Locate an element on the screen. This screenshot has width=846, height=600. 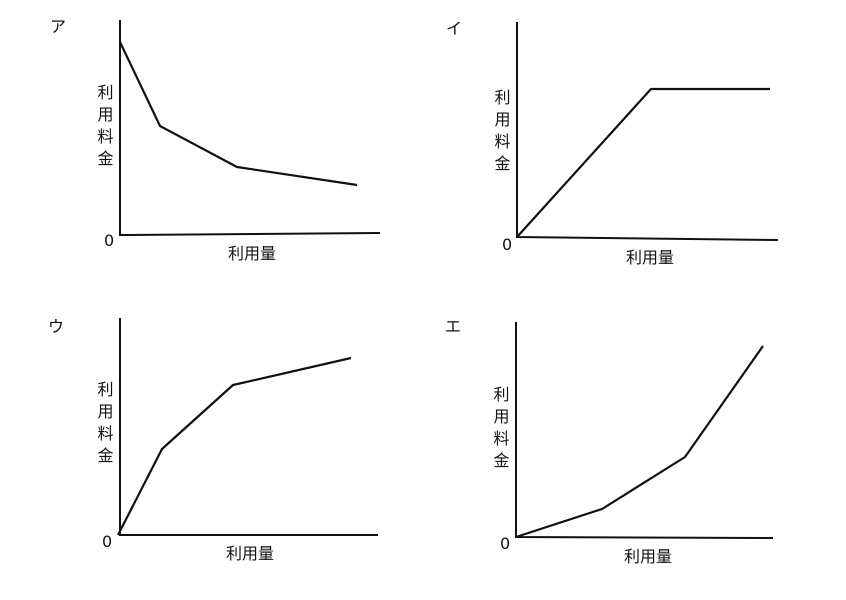
panel-label: ア is located at coordinates (58, 26).